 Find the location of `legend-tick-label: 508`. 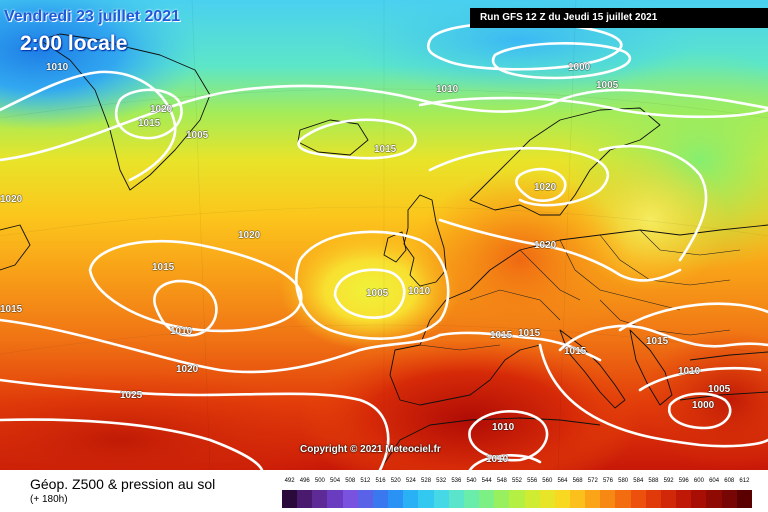

legend-tick-label: 508 is located at coordinates (350, 481).